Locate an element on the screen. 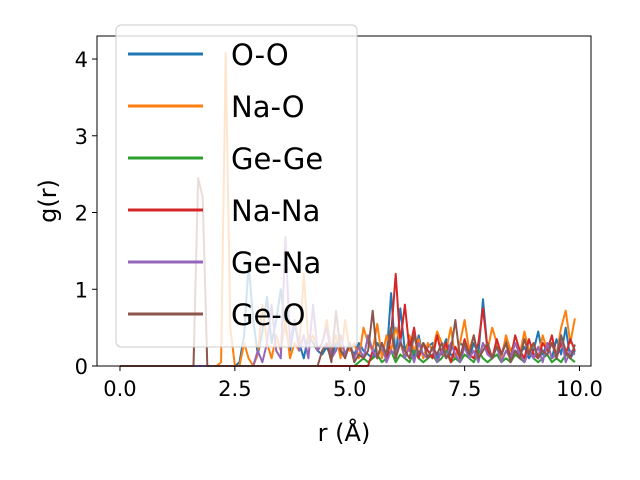 Image resolution: width=640 pixels, height=480 pixels. x-tick-label: 10.0 is located at coordinates (579, 389).